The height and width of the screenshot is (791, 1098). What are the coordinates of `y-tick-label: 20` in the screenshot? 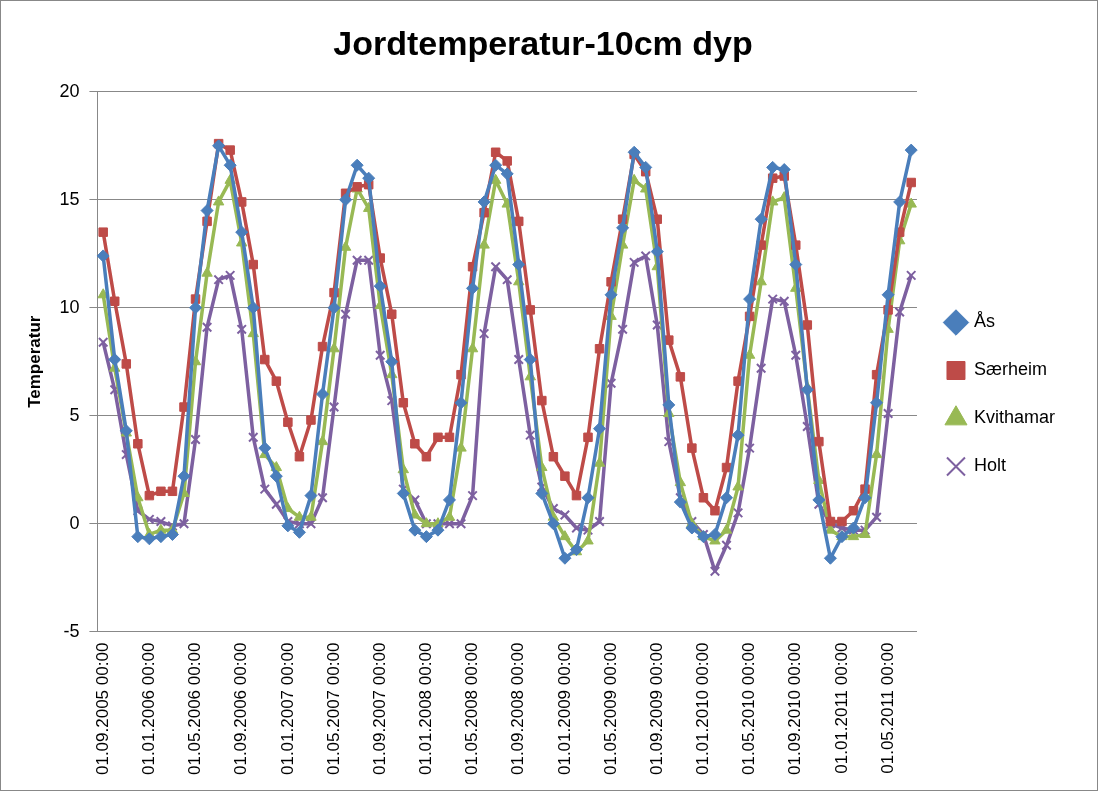 It's located at (69, 90).